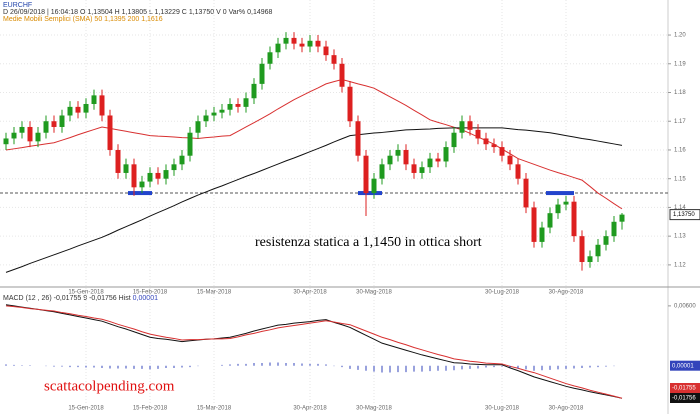 The width and height of the screenshot is (700, 414). I want to click on signal-period: 9, so click(85, 298).